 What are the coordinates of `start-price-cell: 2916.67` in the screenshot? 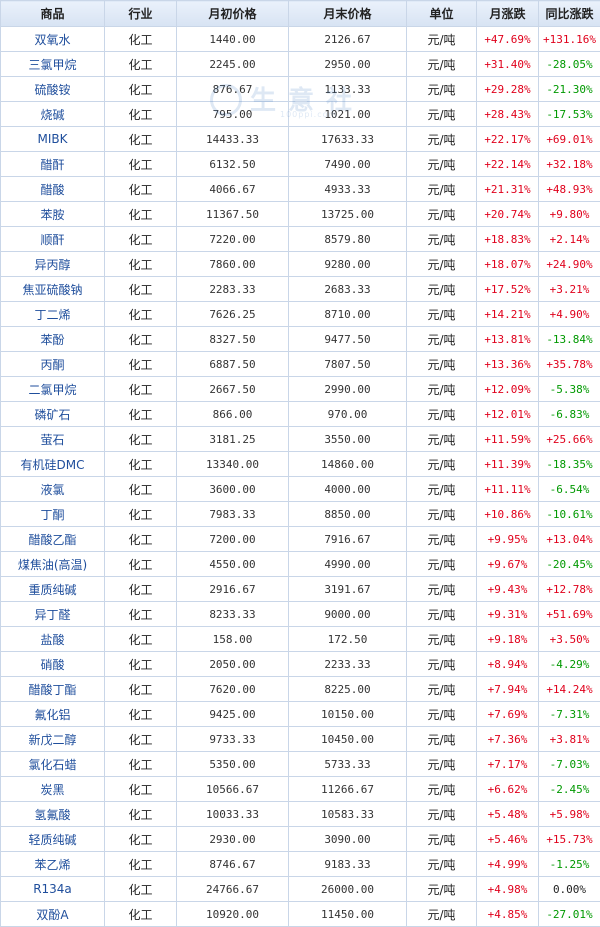 It's located at (233, 589).